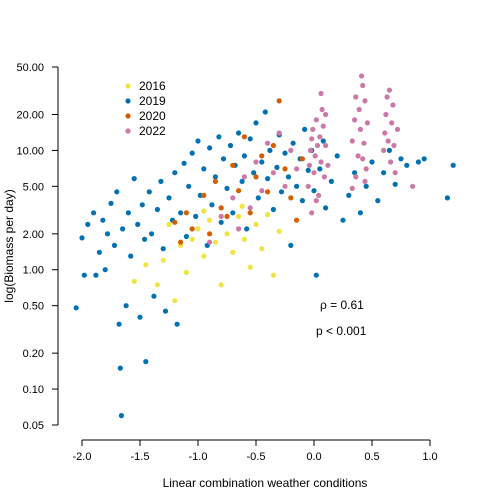 This screenshot has height=504, width=504. Describe the element at coordinates (30, 115) in the screenshot. I see `y-tick-label: 20.00` at that location.